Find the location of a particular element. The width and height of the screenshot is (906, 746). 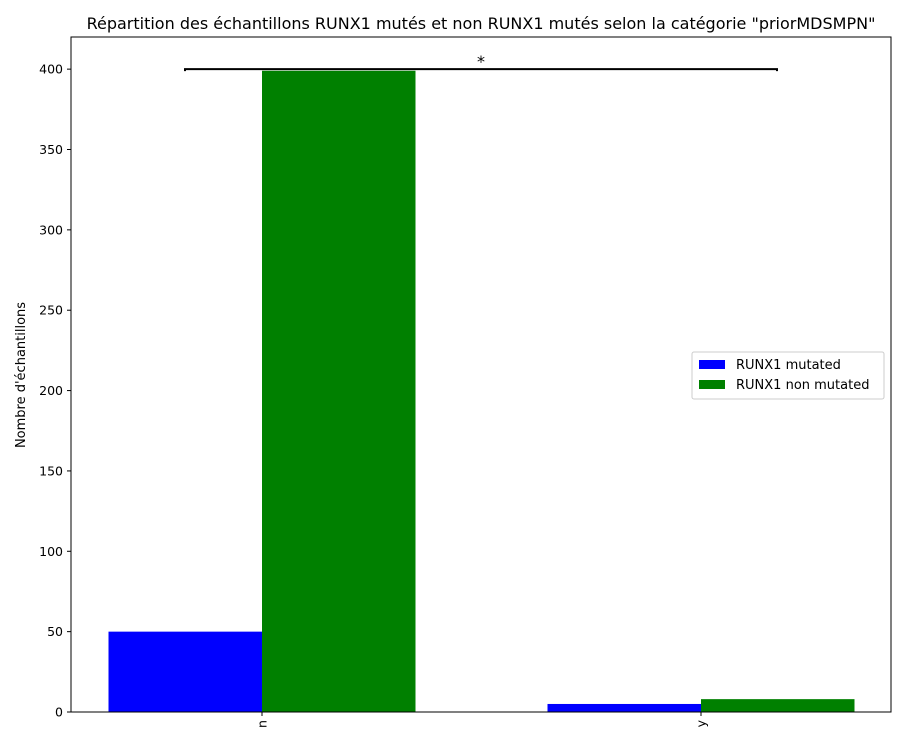

y-tick-label: 0 is located at coordinates (59, 712).